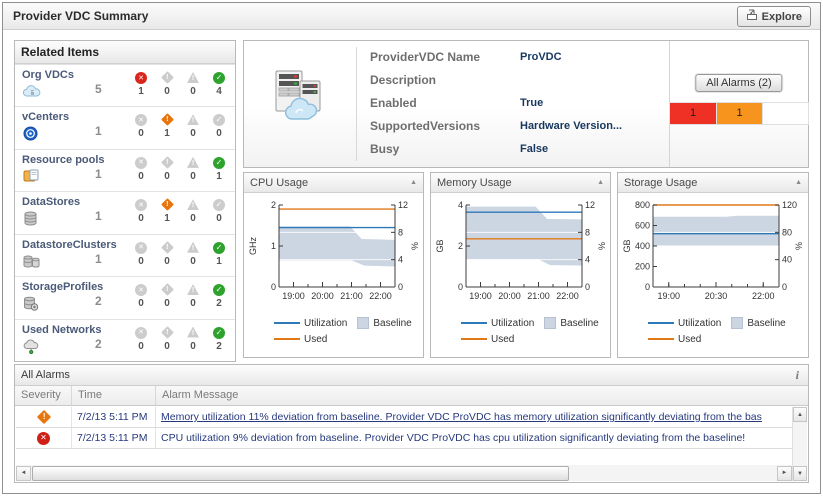 The image size is (823, 496). I want to click on svg-text: GB, so click(627, 245).